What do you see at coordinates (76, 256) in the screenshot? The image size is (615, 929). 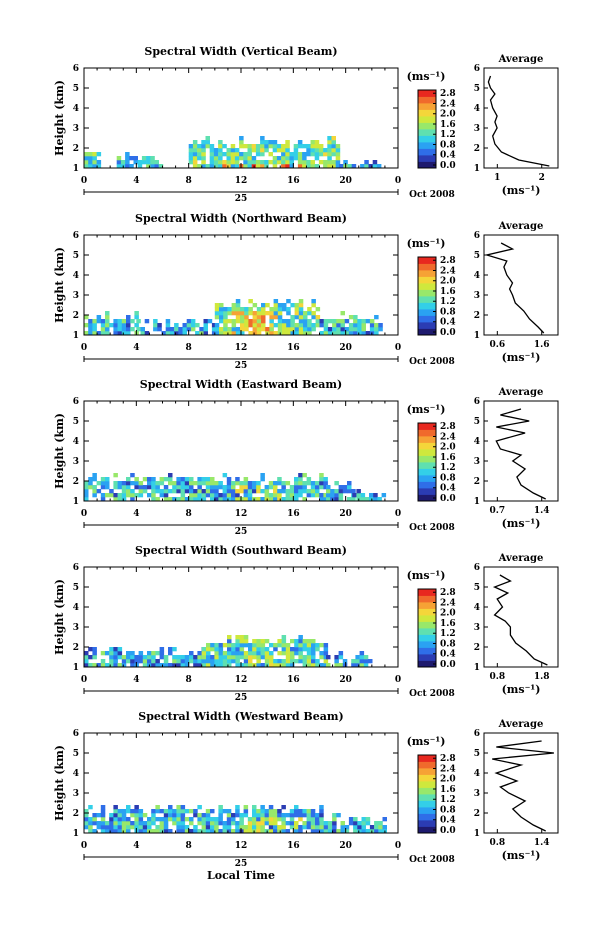 I see `y-tick-label: 5` at bounding box center [76, 256].